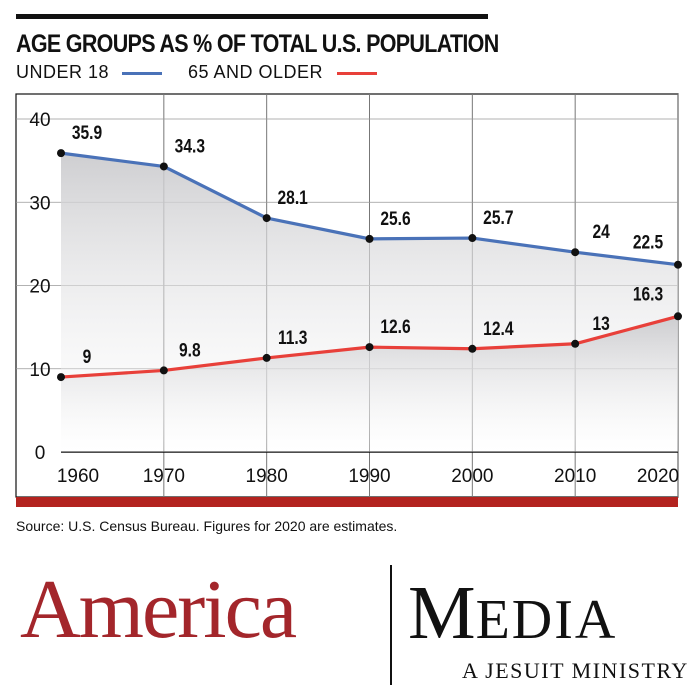 This screenshot has height=700, width=700. I want to click on data-label-under-18-1990: 25.6, so click(395, 218).